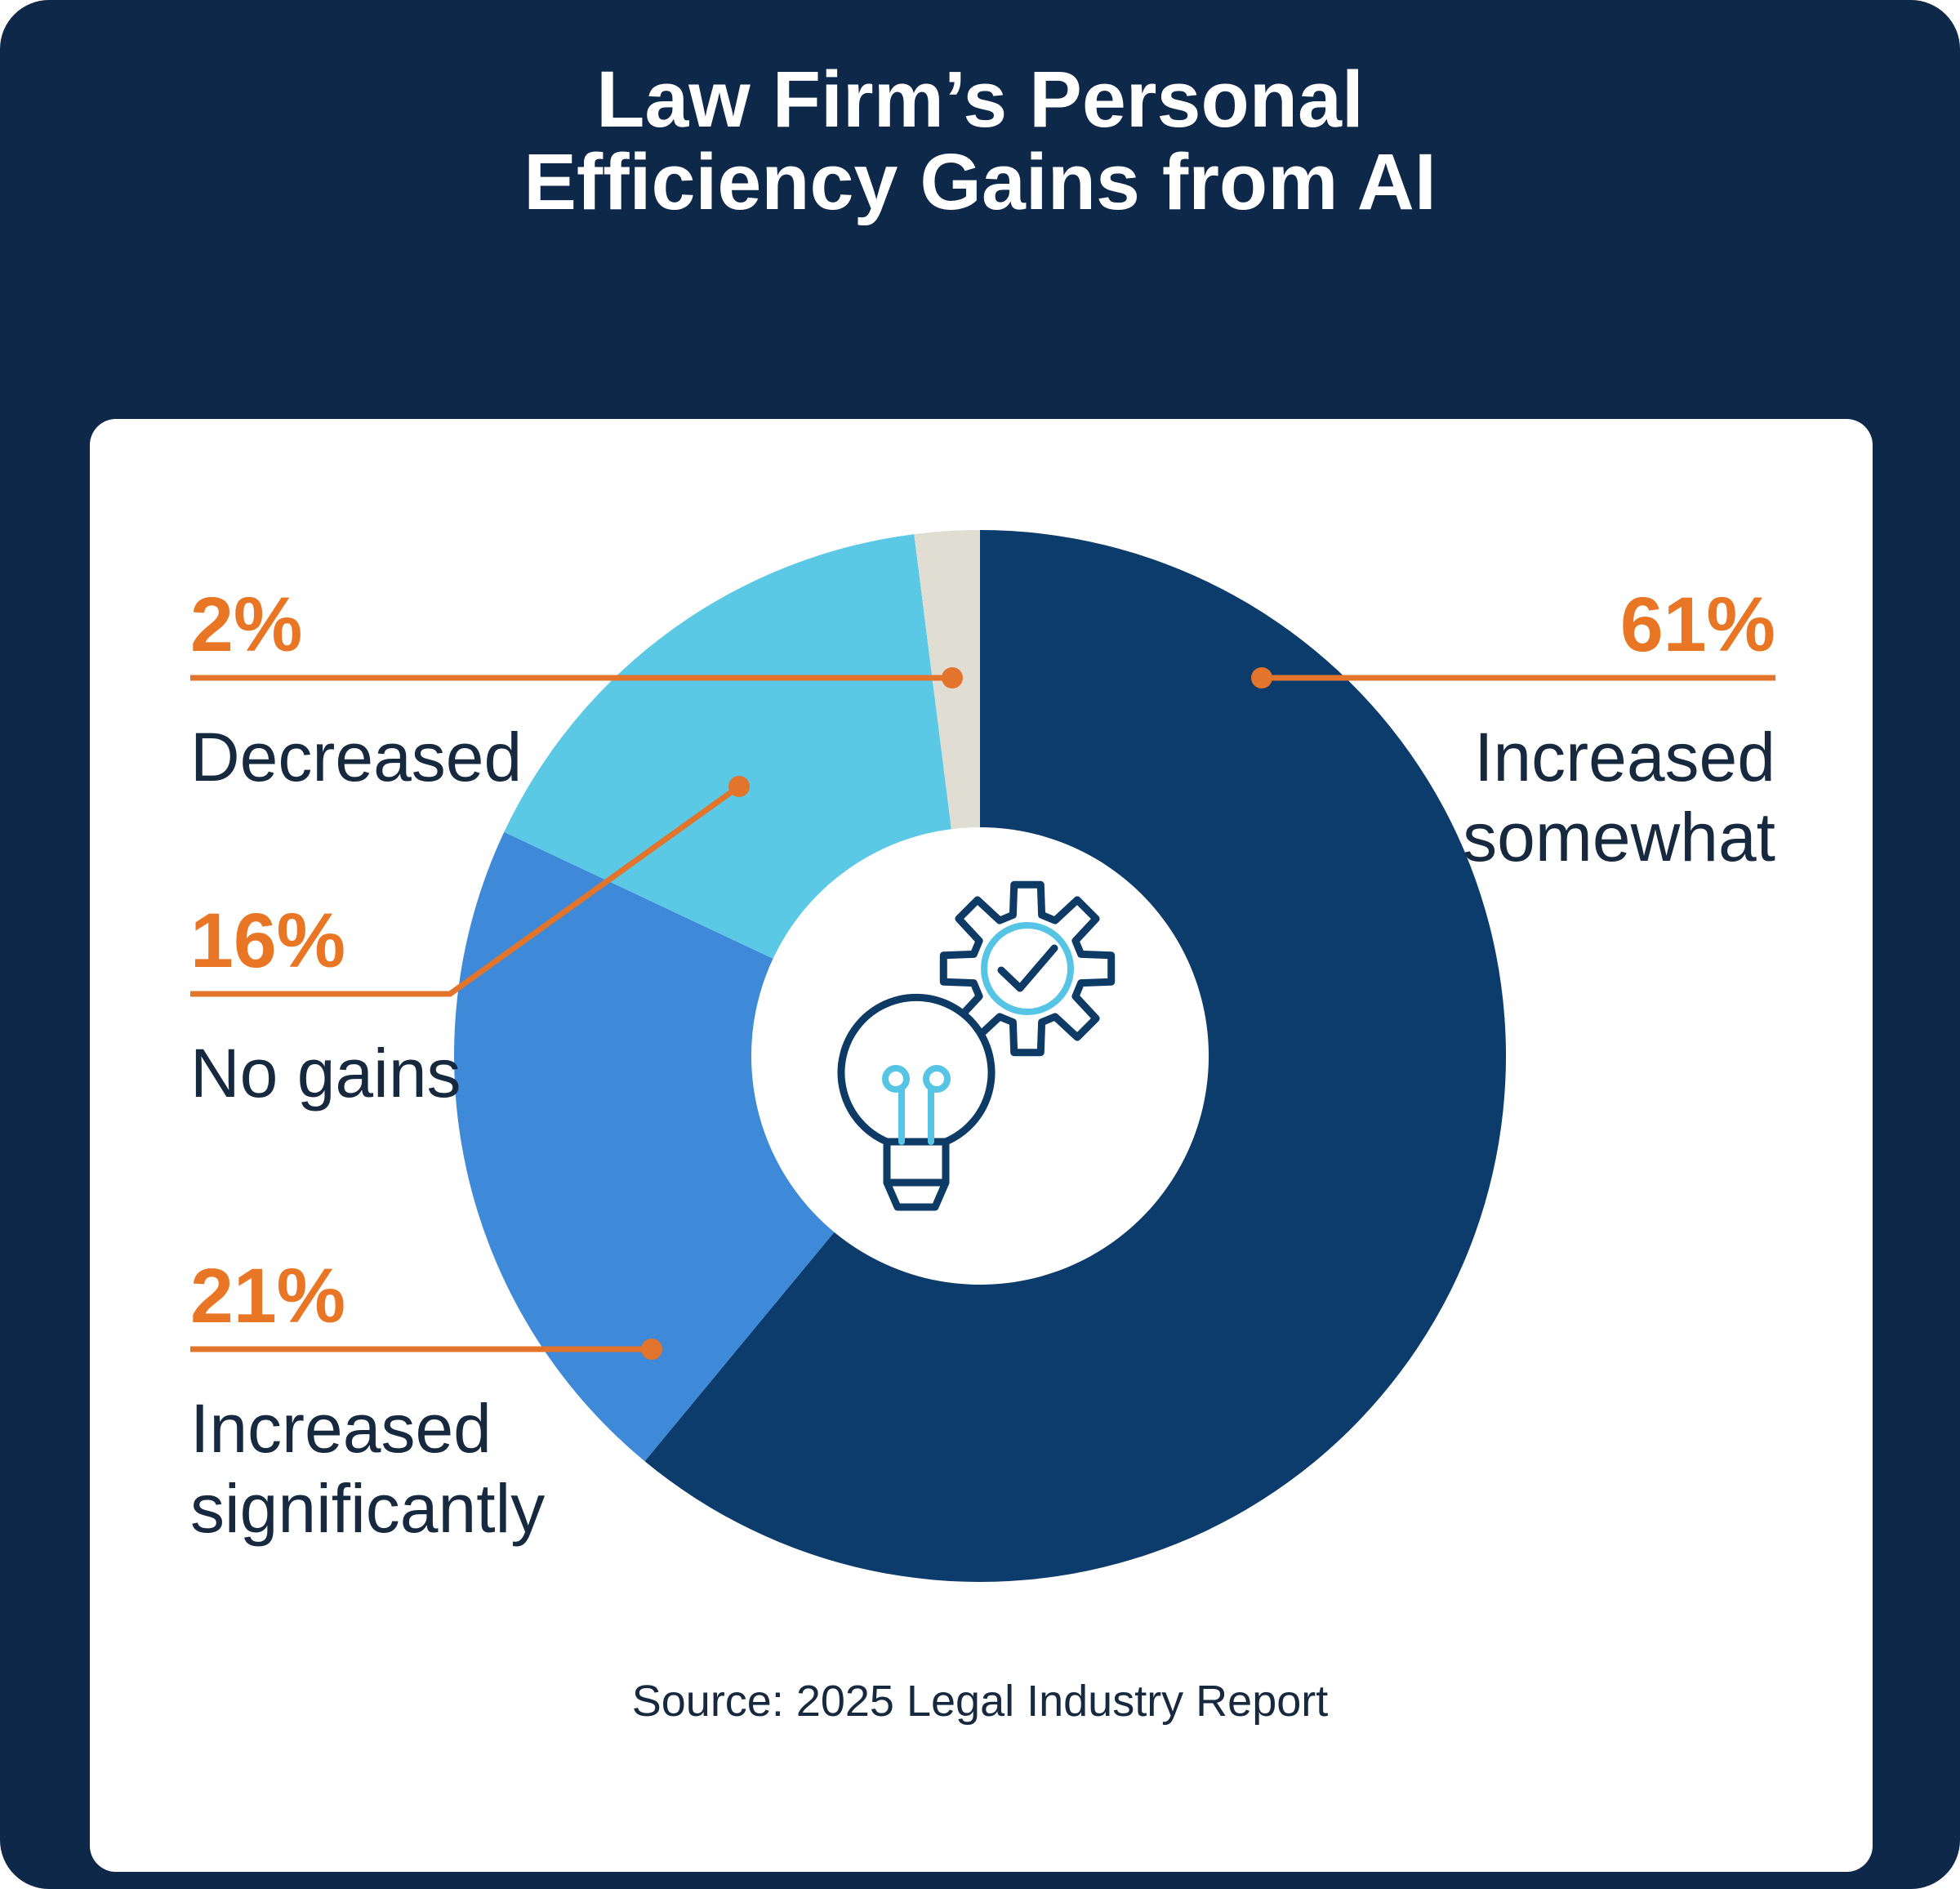 This screenshot has height=1889, width=1960. Describe the element at coordinates (980, 1701) in the screenshot. I see `source-note: Source: 2025 Legal Industry Report` at that location.